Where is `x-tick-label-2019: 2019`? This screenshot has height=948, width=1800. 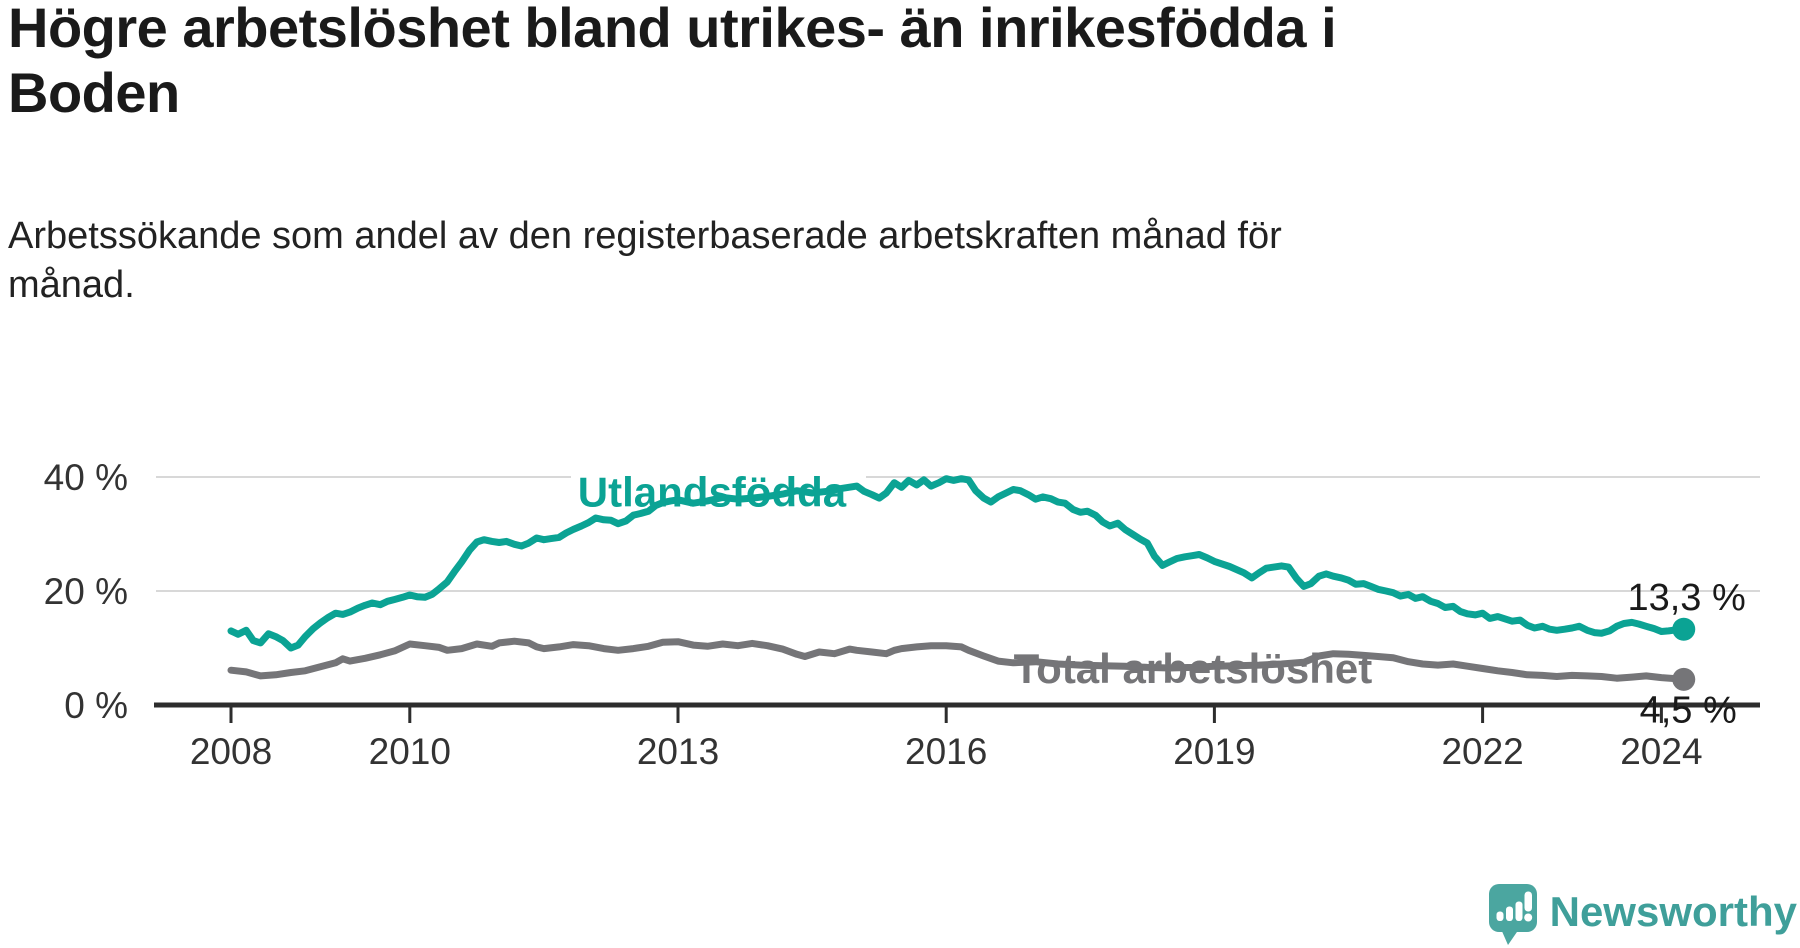
x-tick-label-2019: 2019 is located at coordinates (1214, 751).